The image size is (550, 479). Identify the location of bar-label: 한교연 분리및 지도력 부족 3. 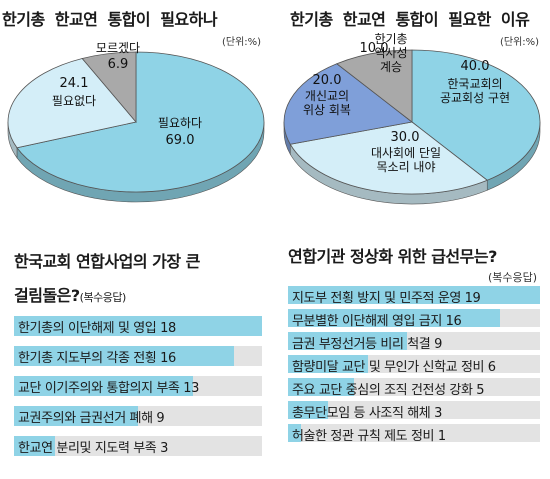
(93, 448).